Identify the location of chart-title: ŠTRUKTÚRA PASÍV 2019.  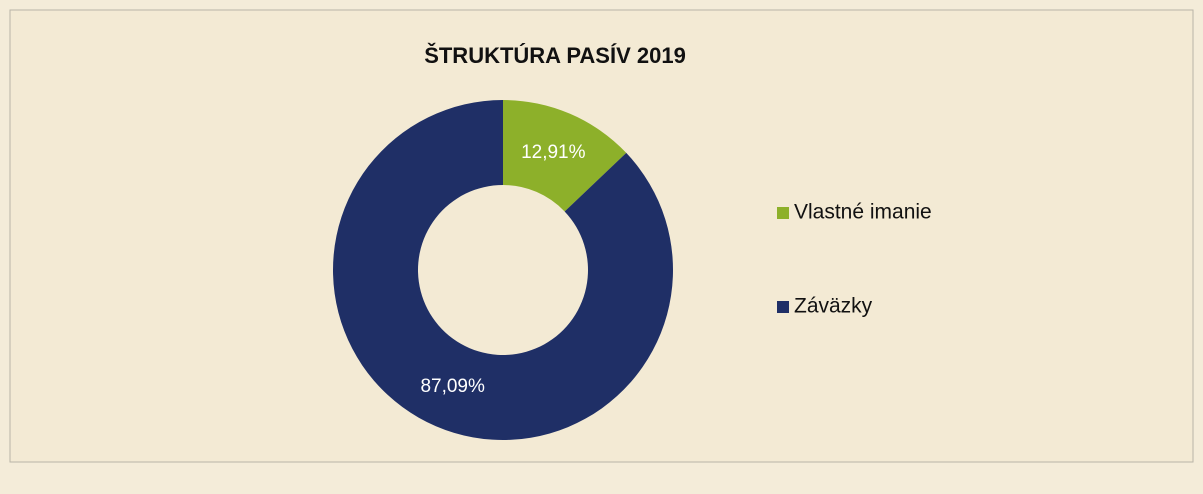
(555, 55).